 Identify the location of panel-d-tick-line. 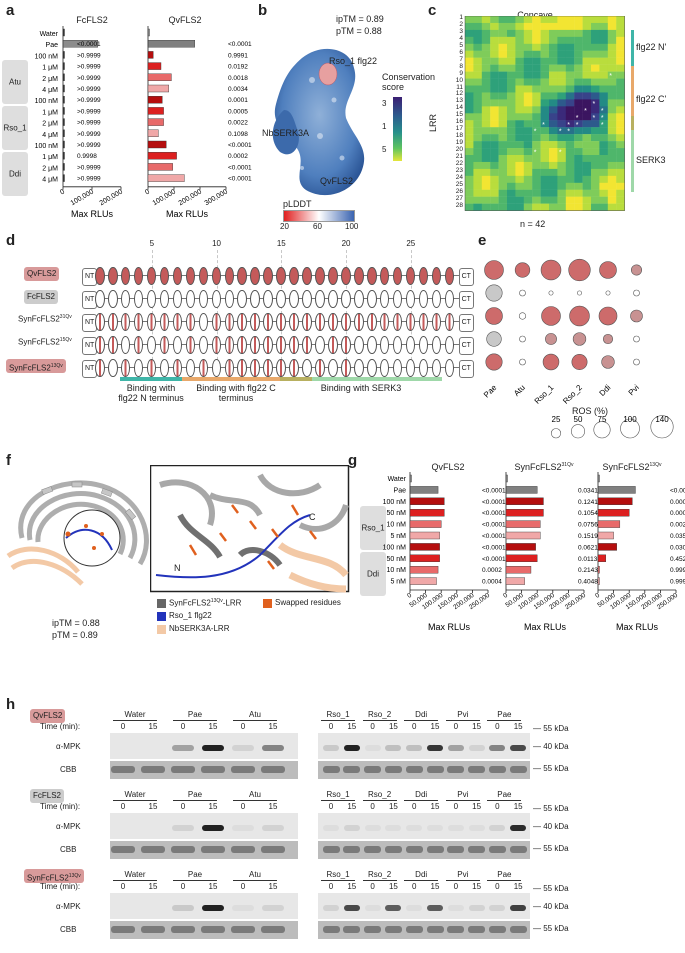
(282, 310).